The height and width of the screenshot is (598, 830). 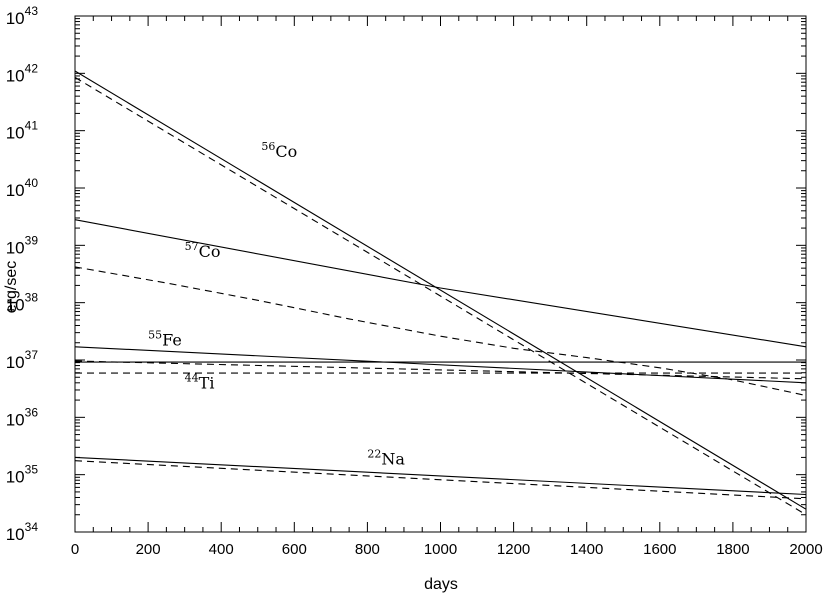 What do you see at coordinates (367, 549) in the screenshot?
I see `x-tick-label: 800` at bounding box center [367, 549].